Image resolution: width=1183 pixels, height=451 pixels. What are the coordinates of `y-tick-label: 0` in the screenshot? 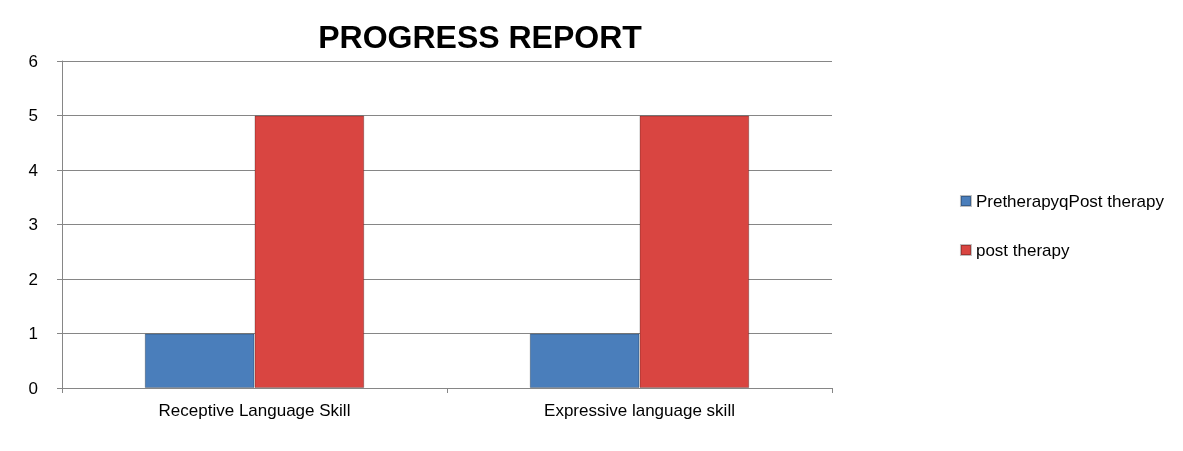 It's located at (33, 388).